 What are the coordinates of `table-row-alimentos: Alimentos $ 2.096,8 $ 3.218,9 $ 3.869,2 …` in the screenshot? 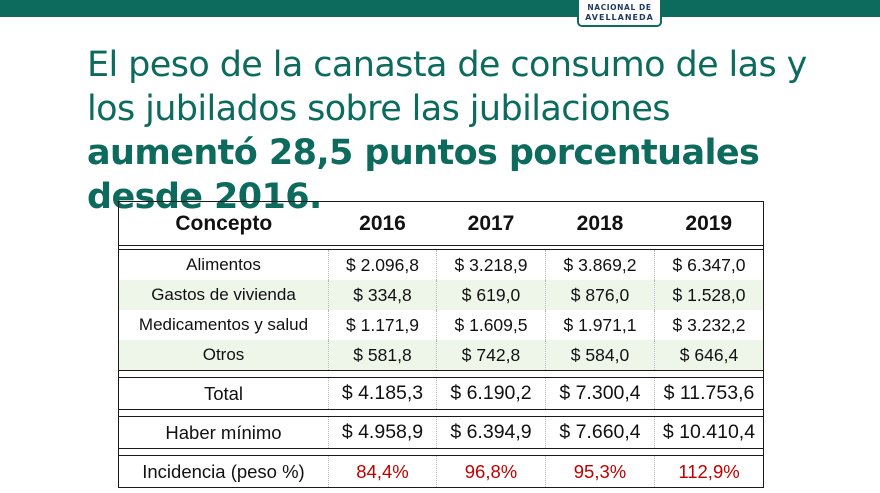 It's located at (441, 264).